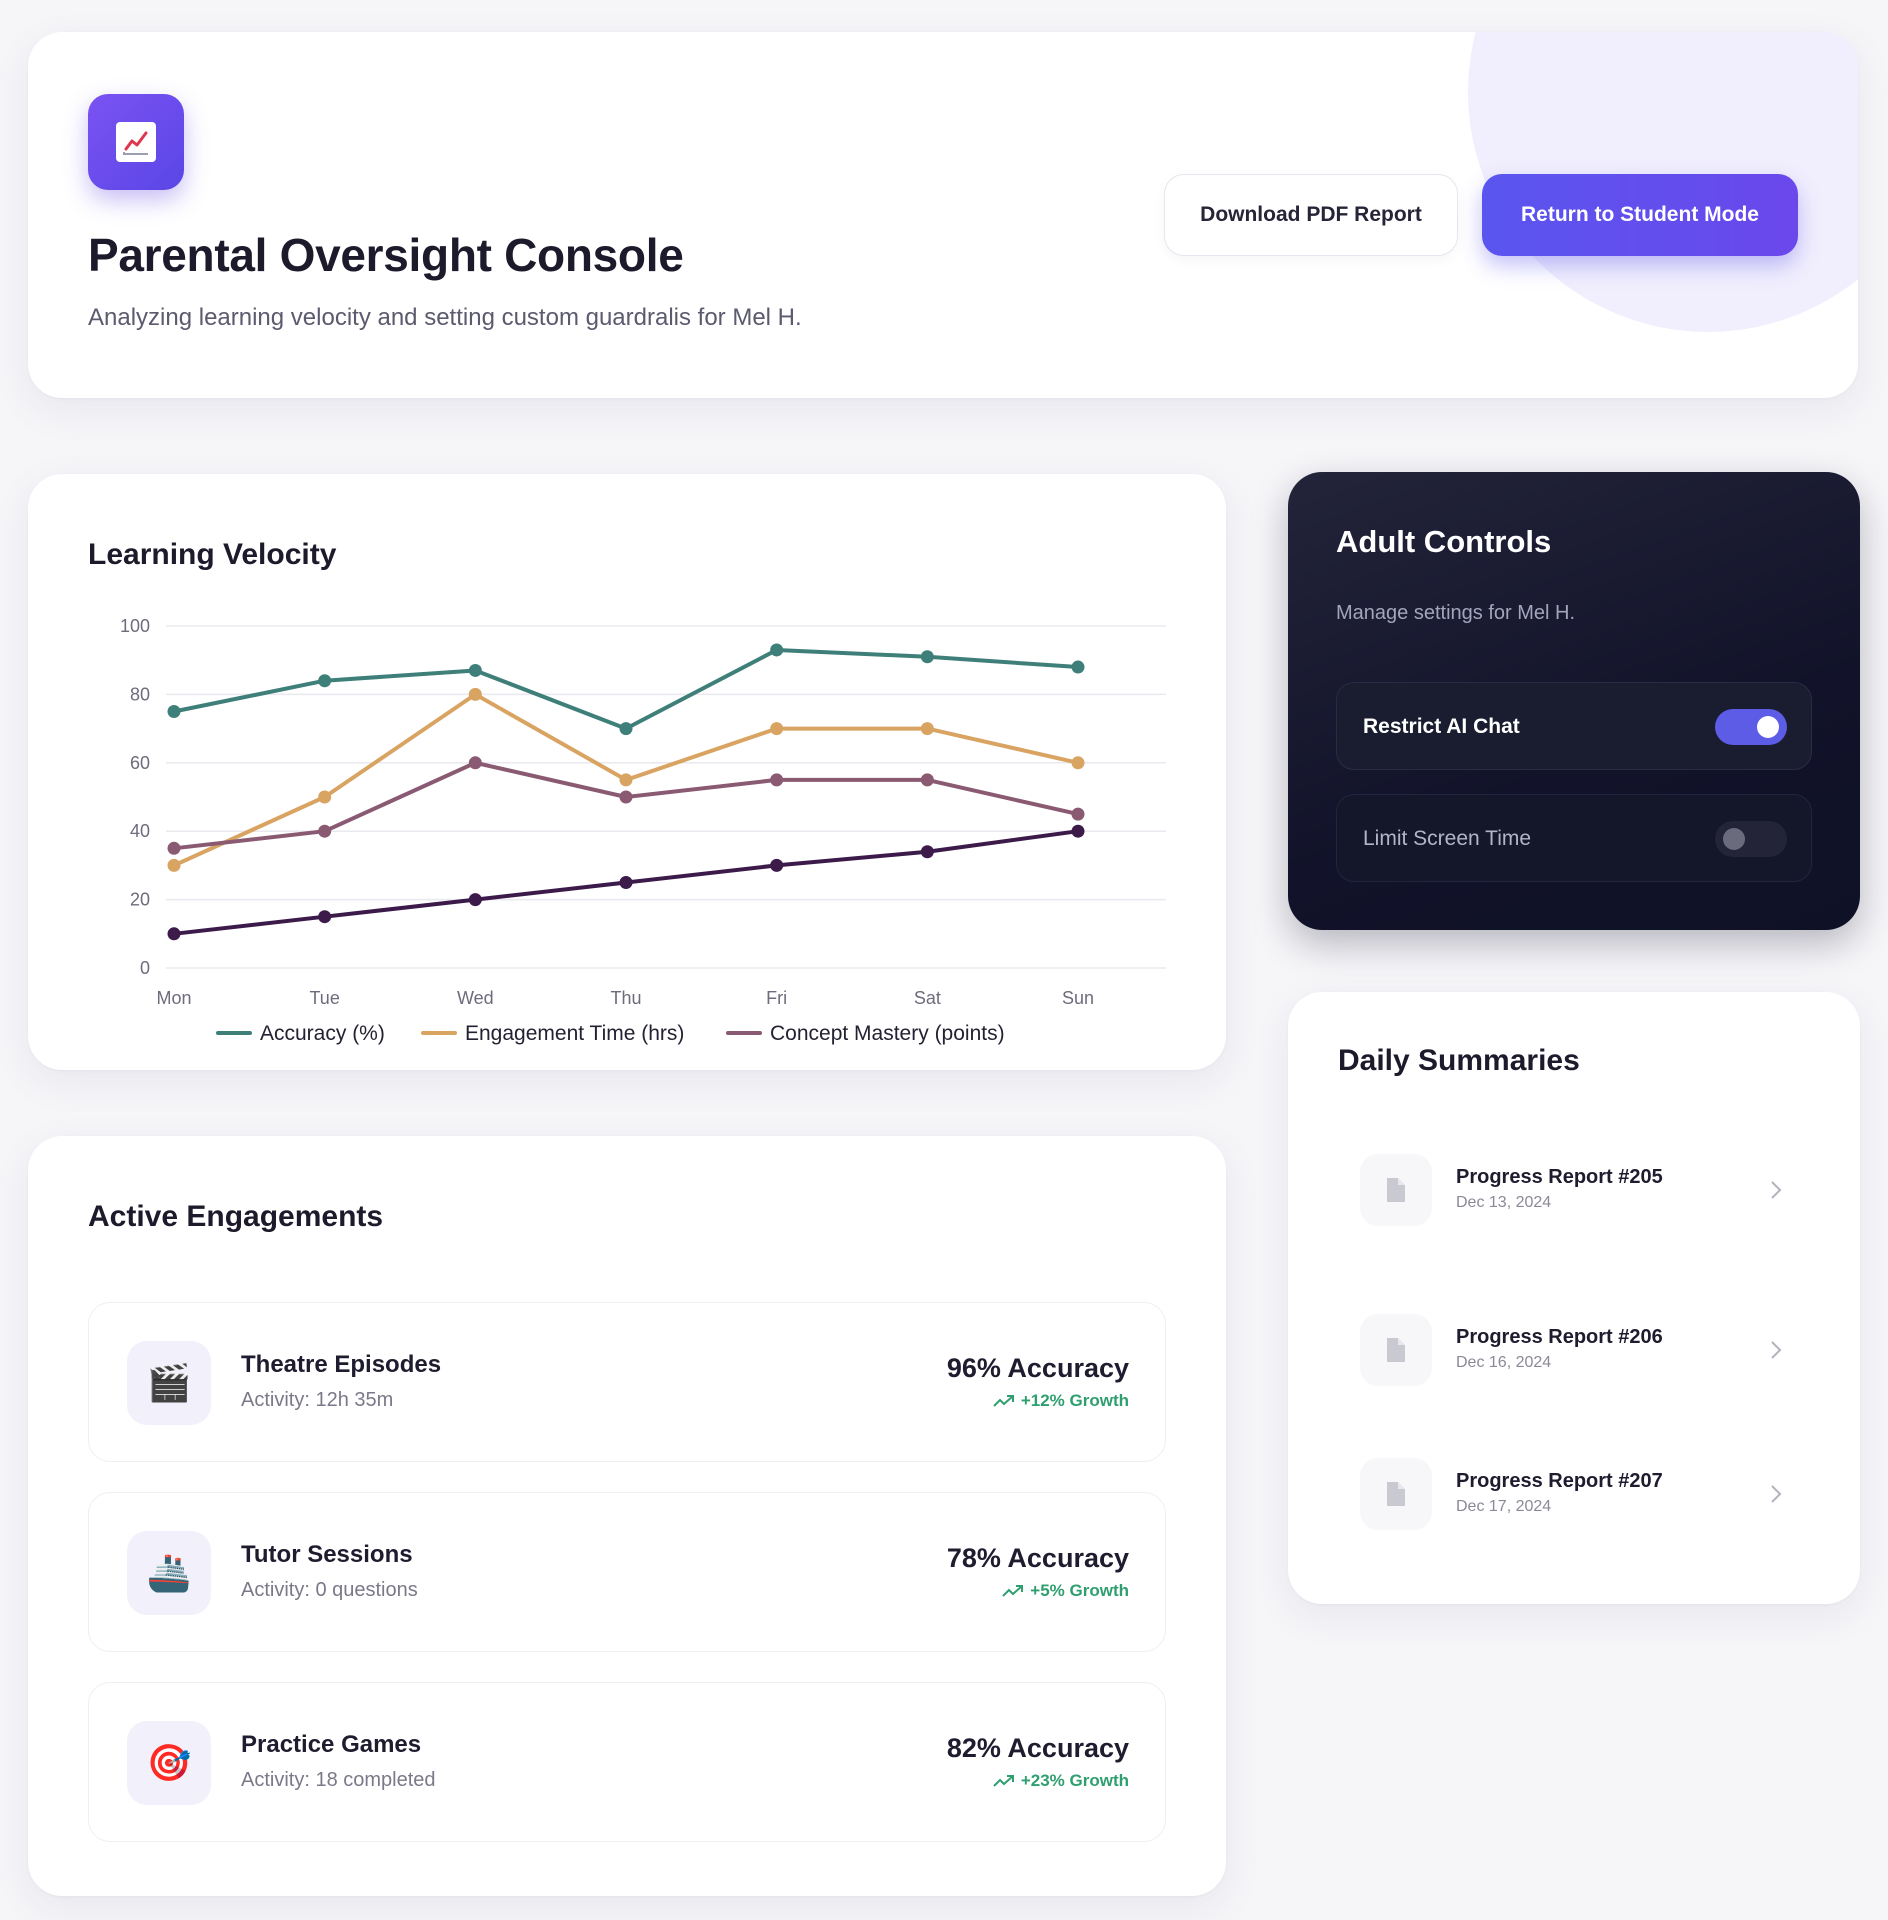 This screenshot has height=1920, width=1888. Describe the element at coordinates (1751, 727) in the screenshot. I see `restrict-ai-chat-toggle` at that location.